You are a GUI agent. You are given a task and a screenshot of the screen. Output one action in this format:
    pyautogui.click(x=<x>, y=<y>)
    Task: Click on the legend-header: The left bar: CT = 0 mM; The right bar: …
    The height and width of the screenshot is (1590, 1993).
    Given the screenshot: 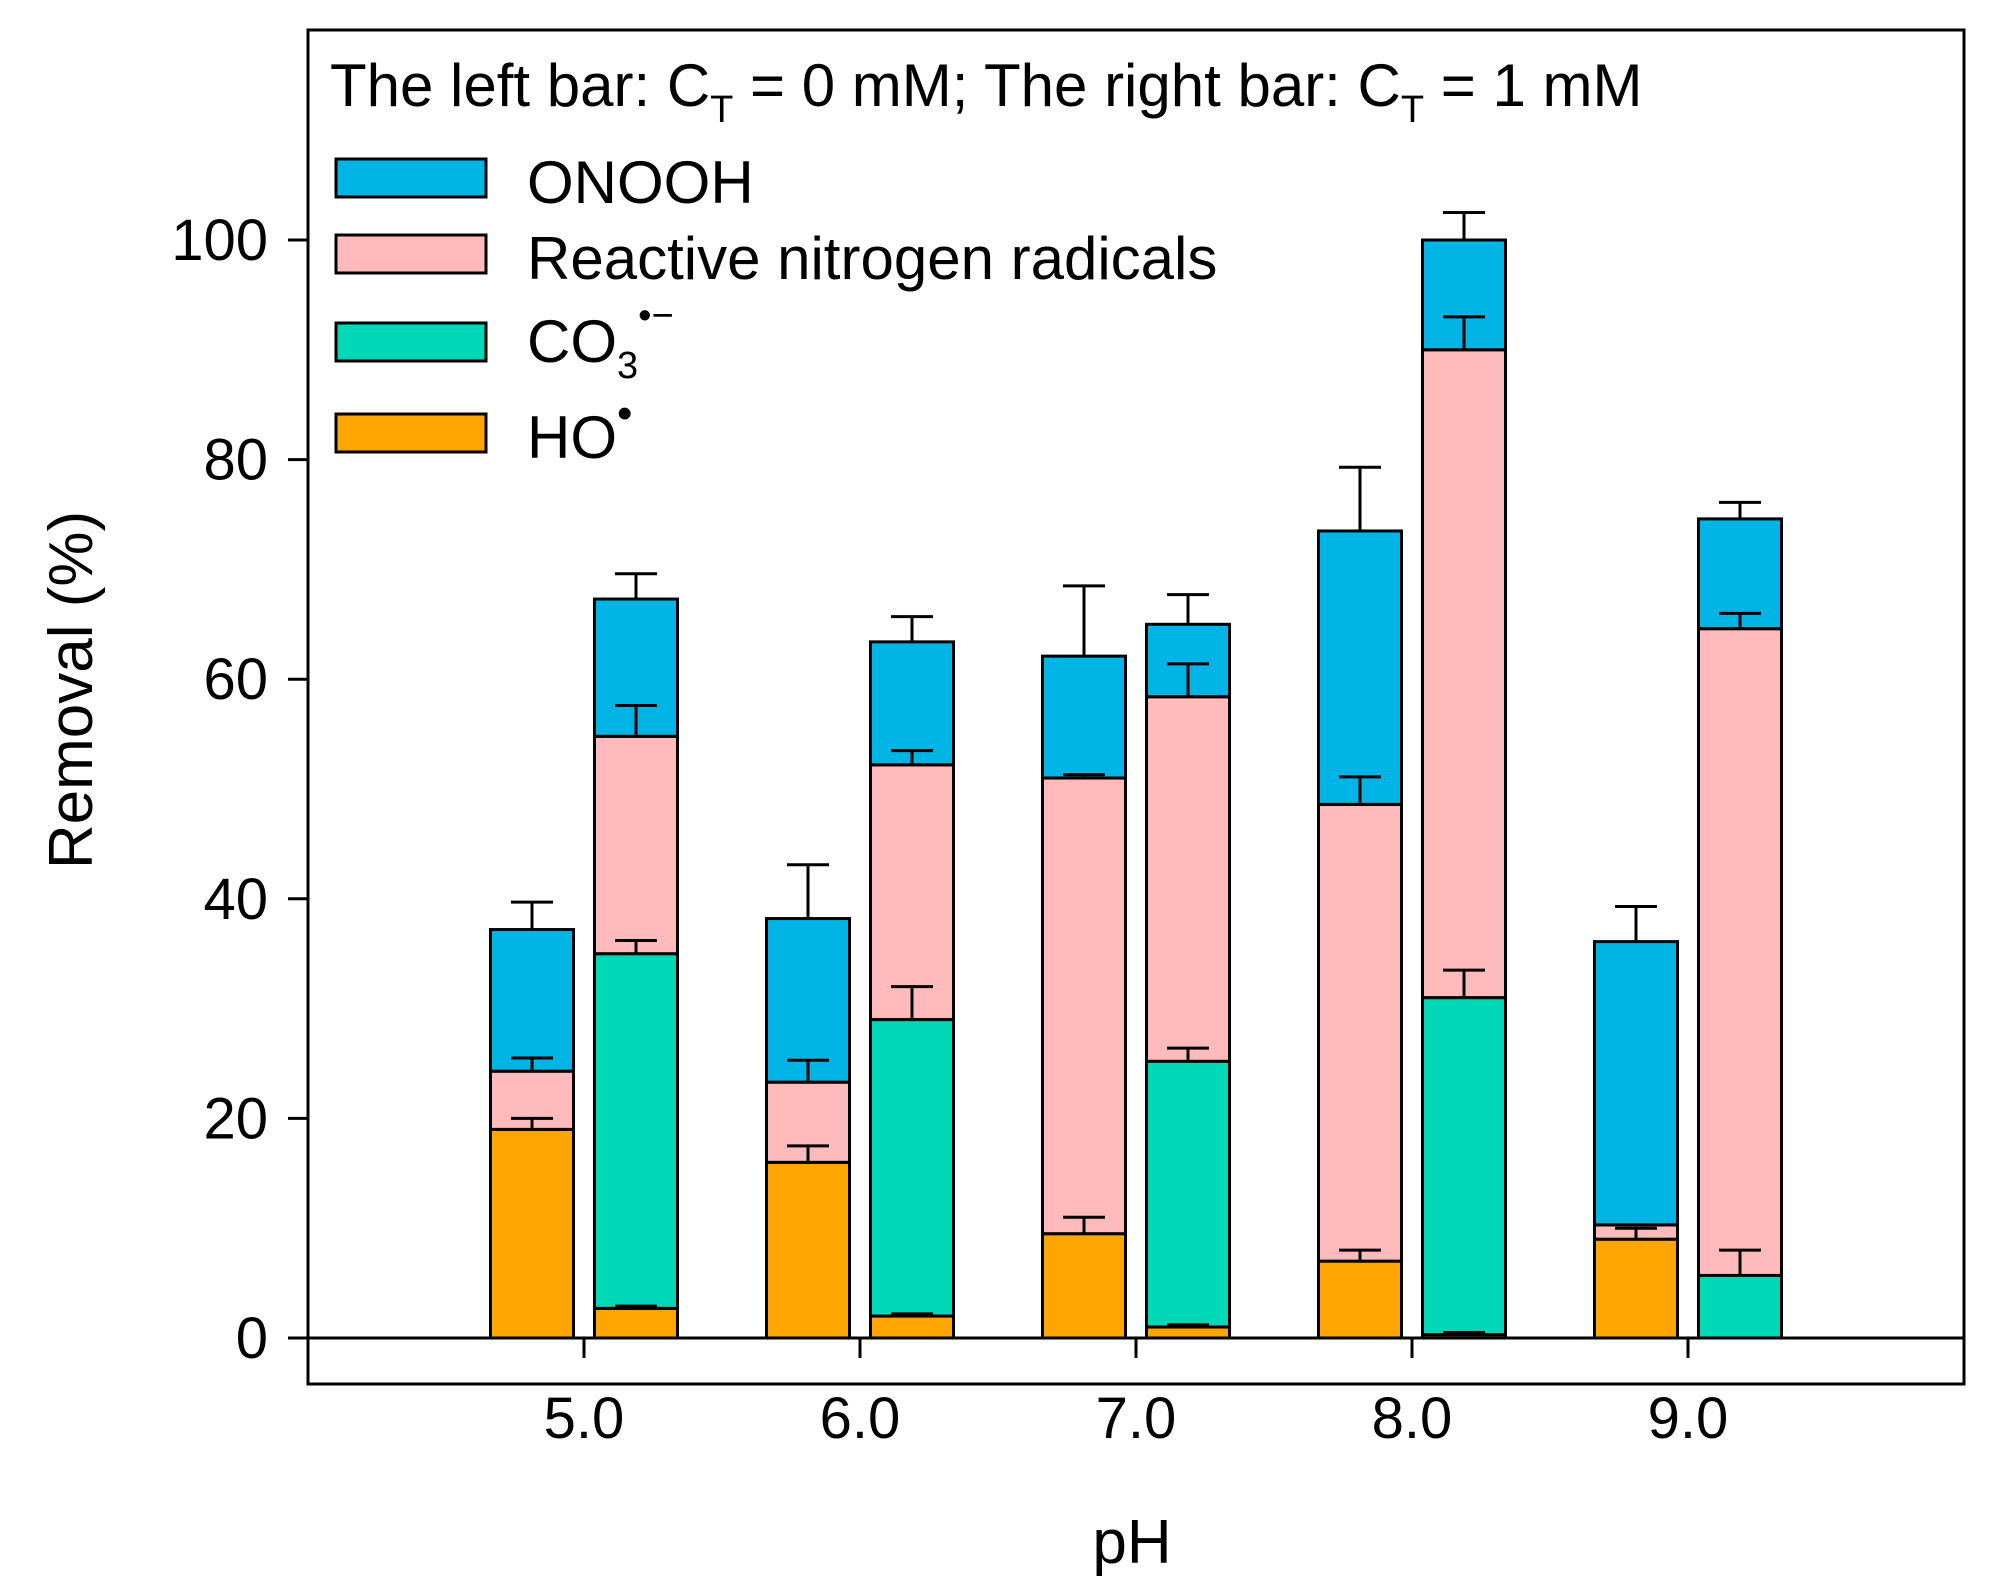 What is the action you would take?
    pyautogui.click(x=986, y=91)
    